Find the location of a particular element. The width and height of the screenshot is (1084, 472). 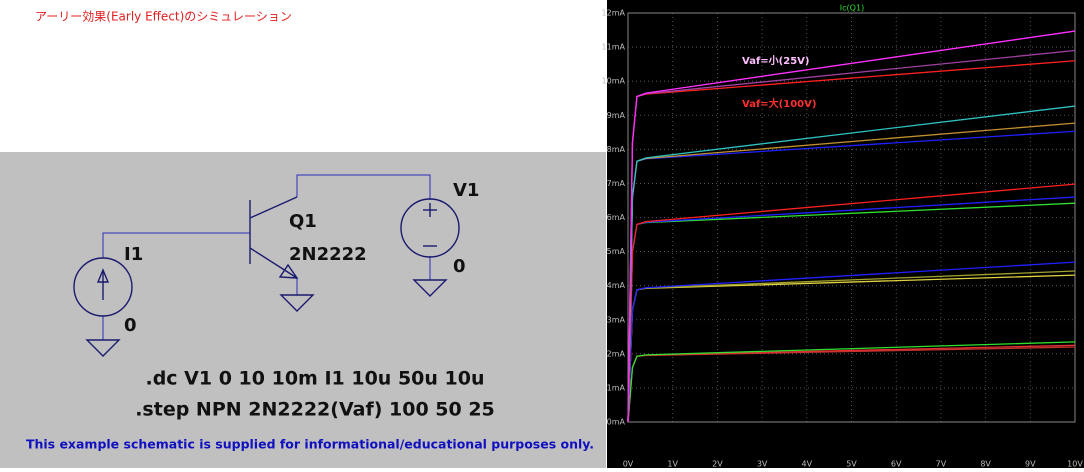

transistor-collector is located at coordinates (273, 207).